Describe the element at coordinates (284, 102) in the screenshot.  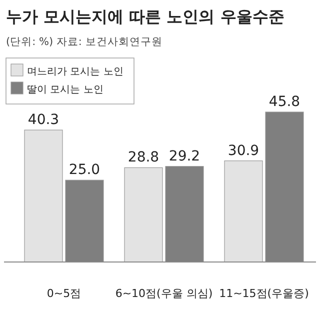
I see `data-label: 45.8` at that location.